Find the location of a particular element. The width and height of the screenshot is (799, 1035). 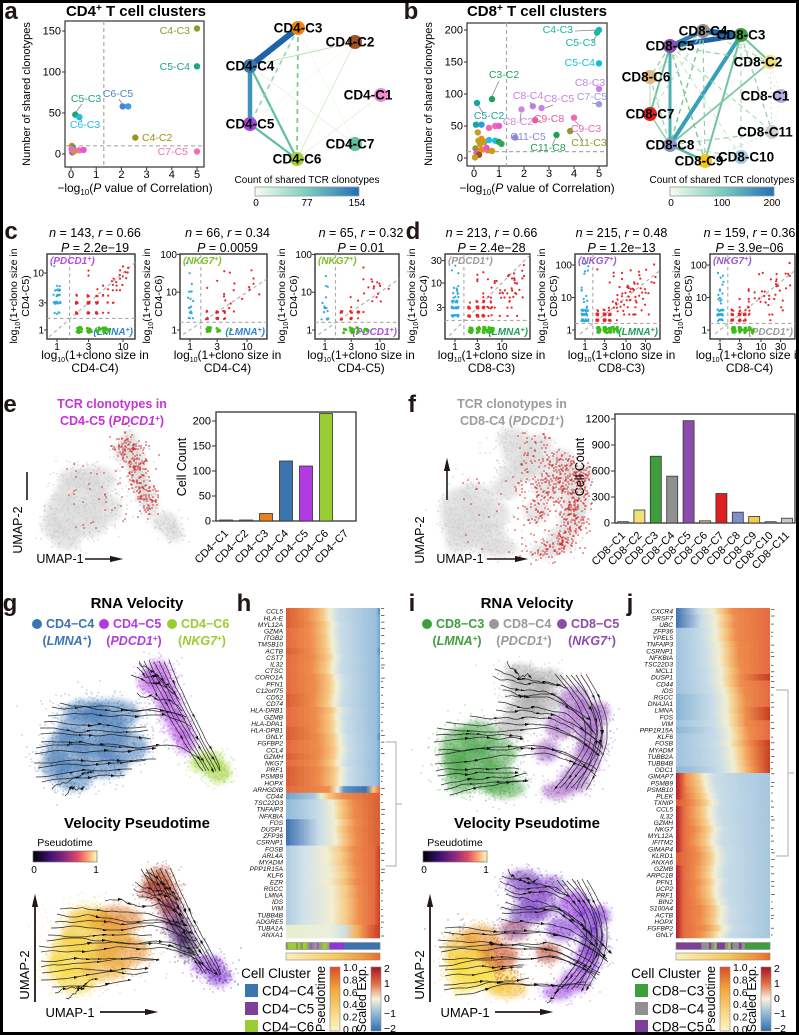

svg-text: GZMA is located at coordinates (274, 632).